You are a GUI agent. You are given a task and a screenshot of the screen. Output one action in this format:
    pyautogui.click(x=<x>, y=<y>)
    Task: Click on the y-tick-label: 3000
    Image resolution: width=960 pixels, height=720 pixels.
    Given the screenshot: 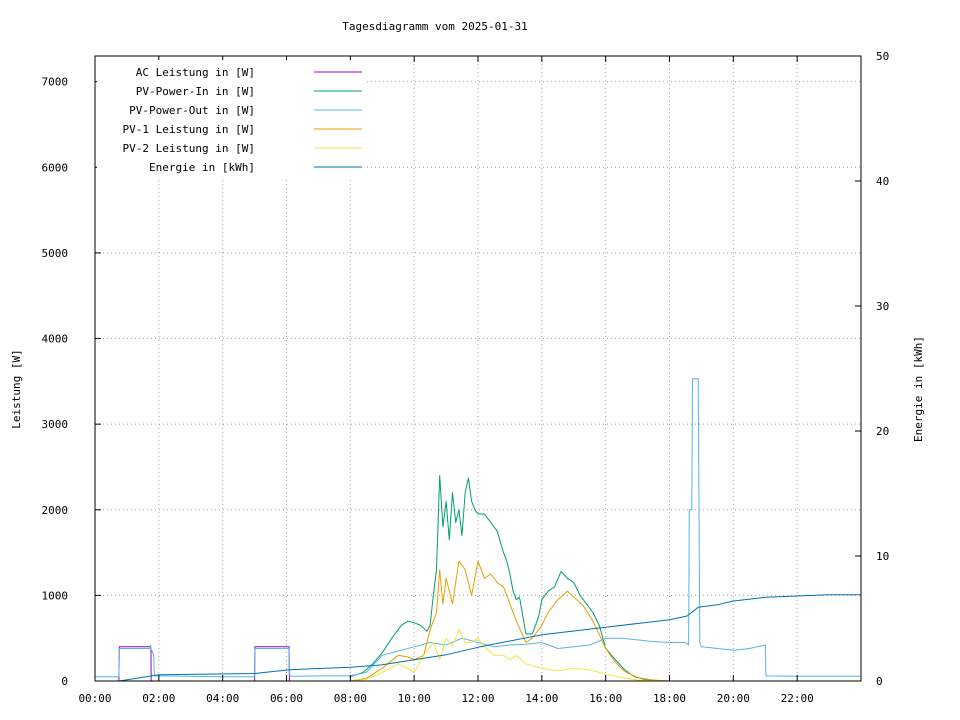 What is the action you would take?
    pyautogui.click(x=55, y=424)
    